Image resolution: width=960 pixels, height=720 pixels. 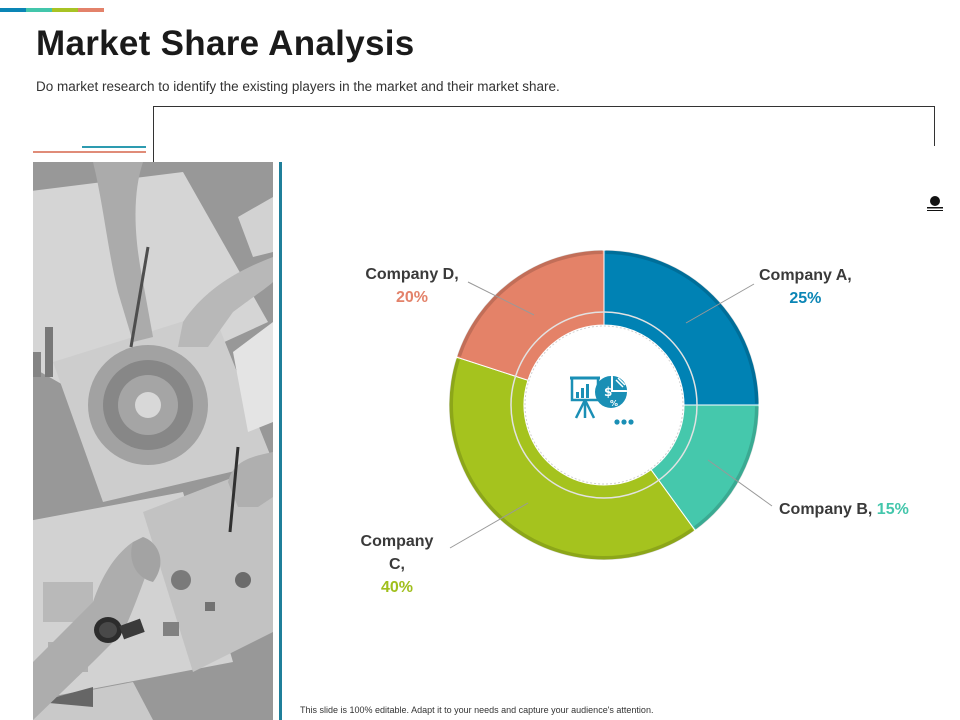 I want to click on label-company-b-name: Company B,, so click(x=826, y=509).